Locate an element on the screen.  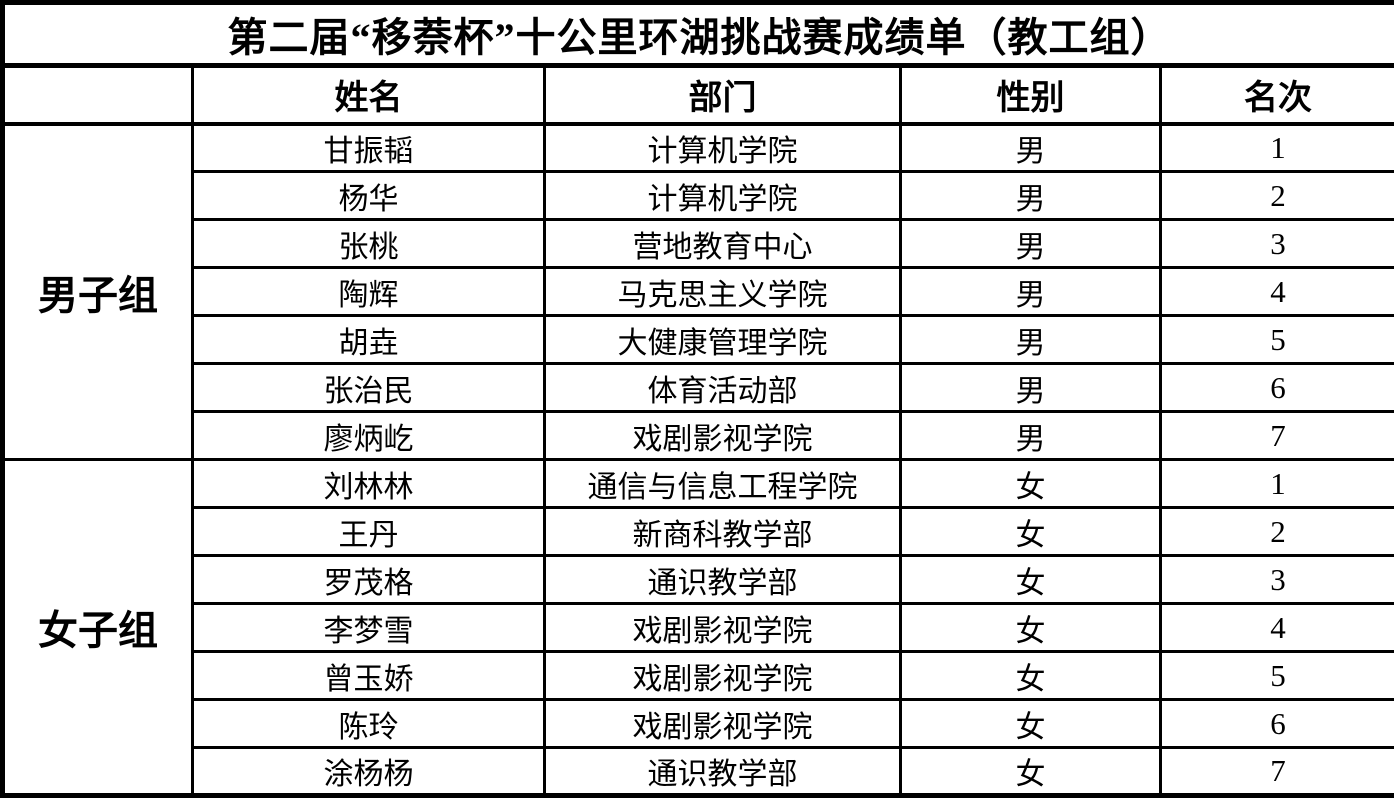
cell-name: 李梦雪 is located at coordinates (369, 628).